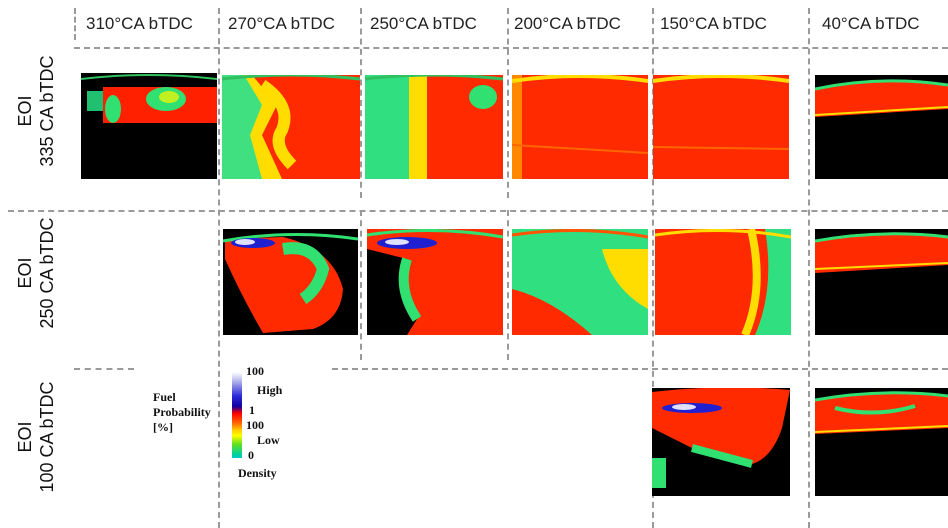 The width and height of the screenshot is (948, 528). I want to click on row-header-eoi-250: EOI 250 CA bTDC, so click(39, 273).